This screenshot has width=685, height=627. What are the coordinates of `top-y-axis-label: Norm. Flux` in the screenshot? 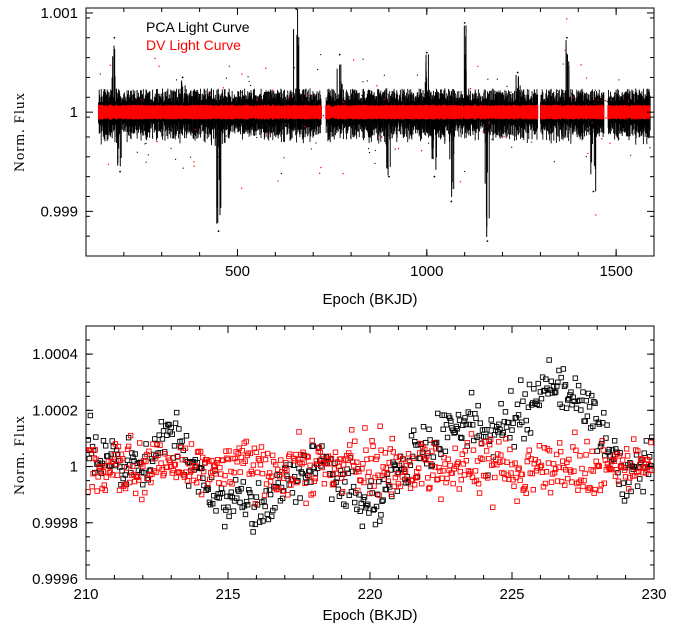 It's located at (20, 132).